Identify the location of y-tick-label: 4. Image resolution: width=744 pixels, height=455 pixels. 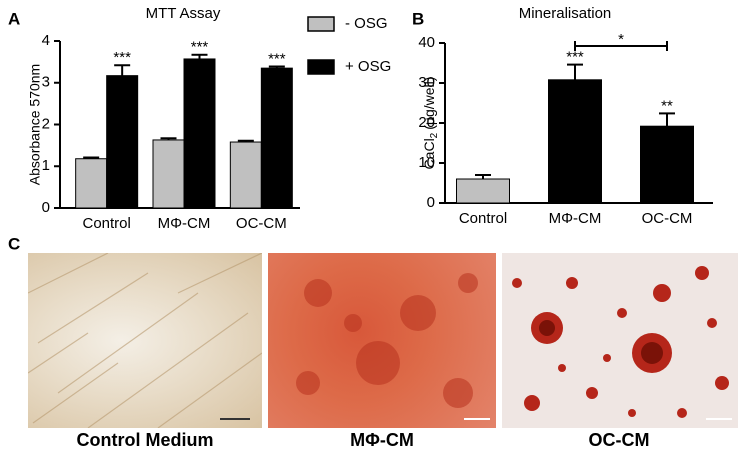
(46, 40).